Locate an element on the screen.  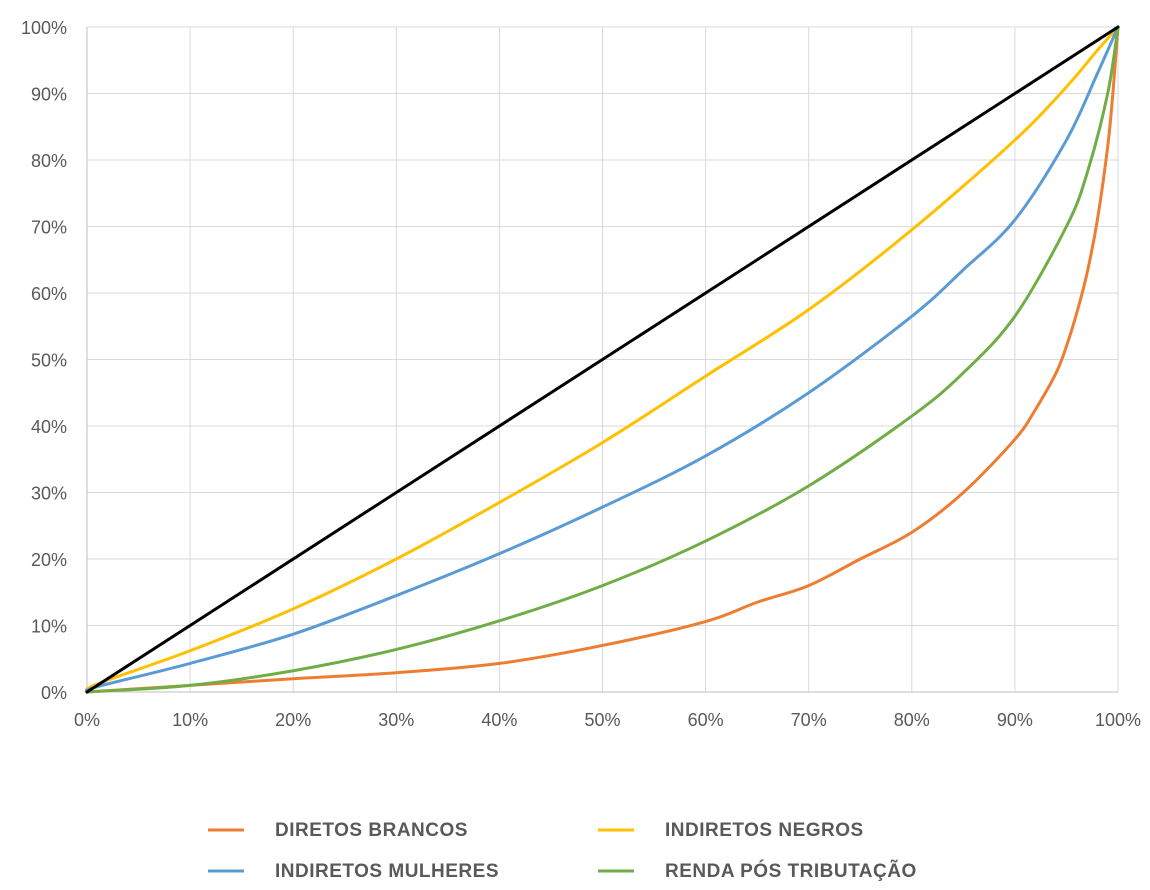
y-tick-label: 90% is located at coordinates (49, 95).